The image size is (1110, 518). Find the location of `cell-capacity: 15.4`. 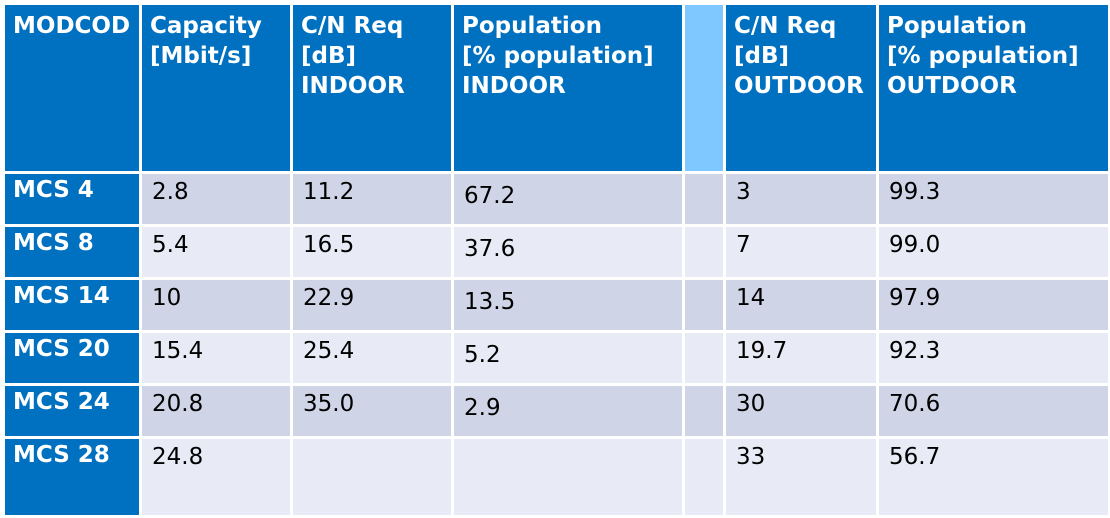

cell-capacity: 15.4 is located at coordinates (216, 358).